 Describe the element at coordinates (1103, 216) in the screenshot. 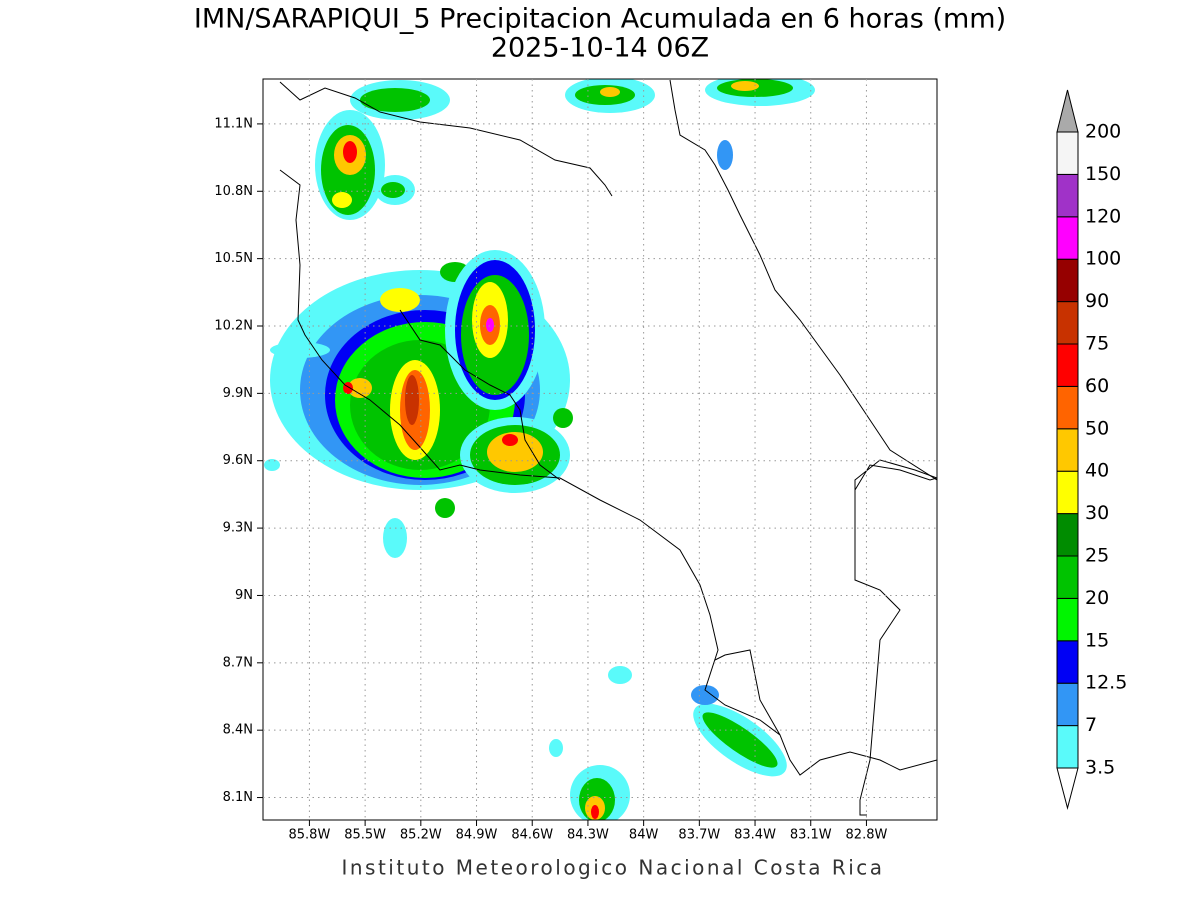

I see `colorbar-label: 120` at that location.